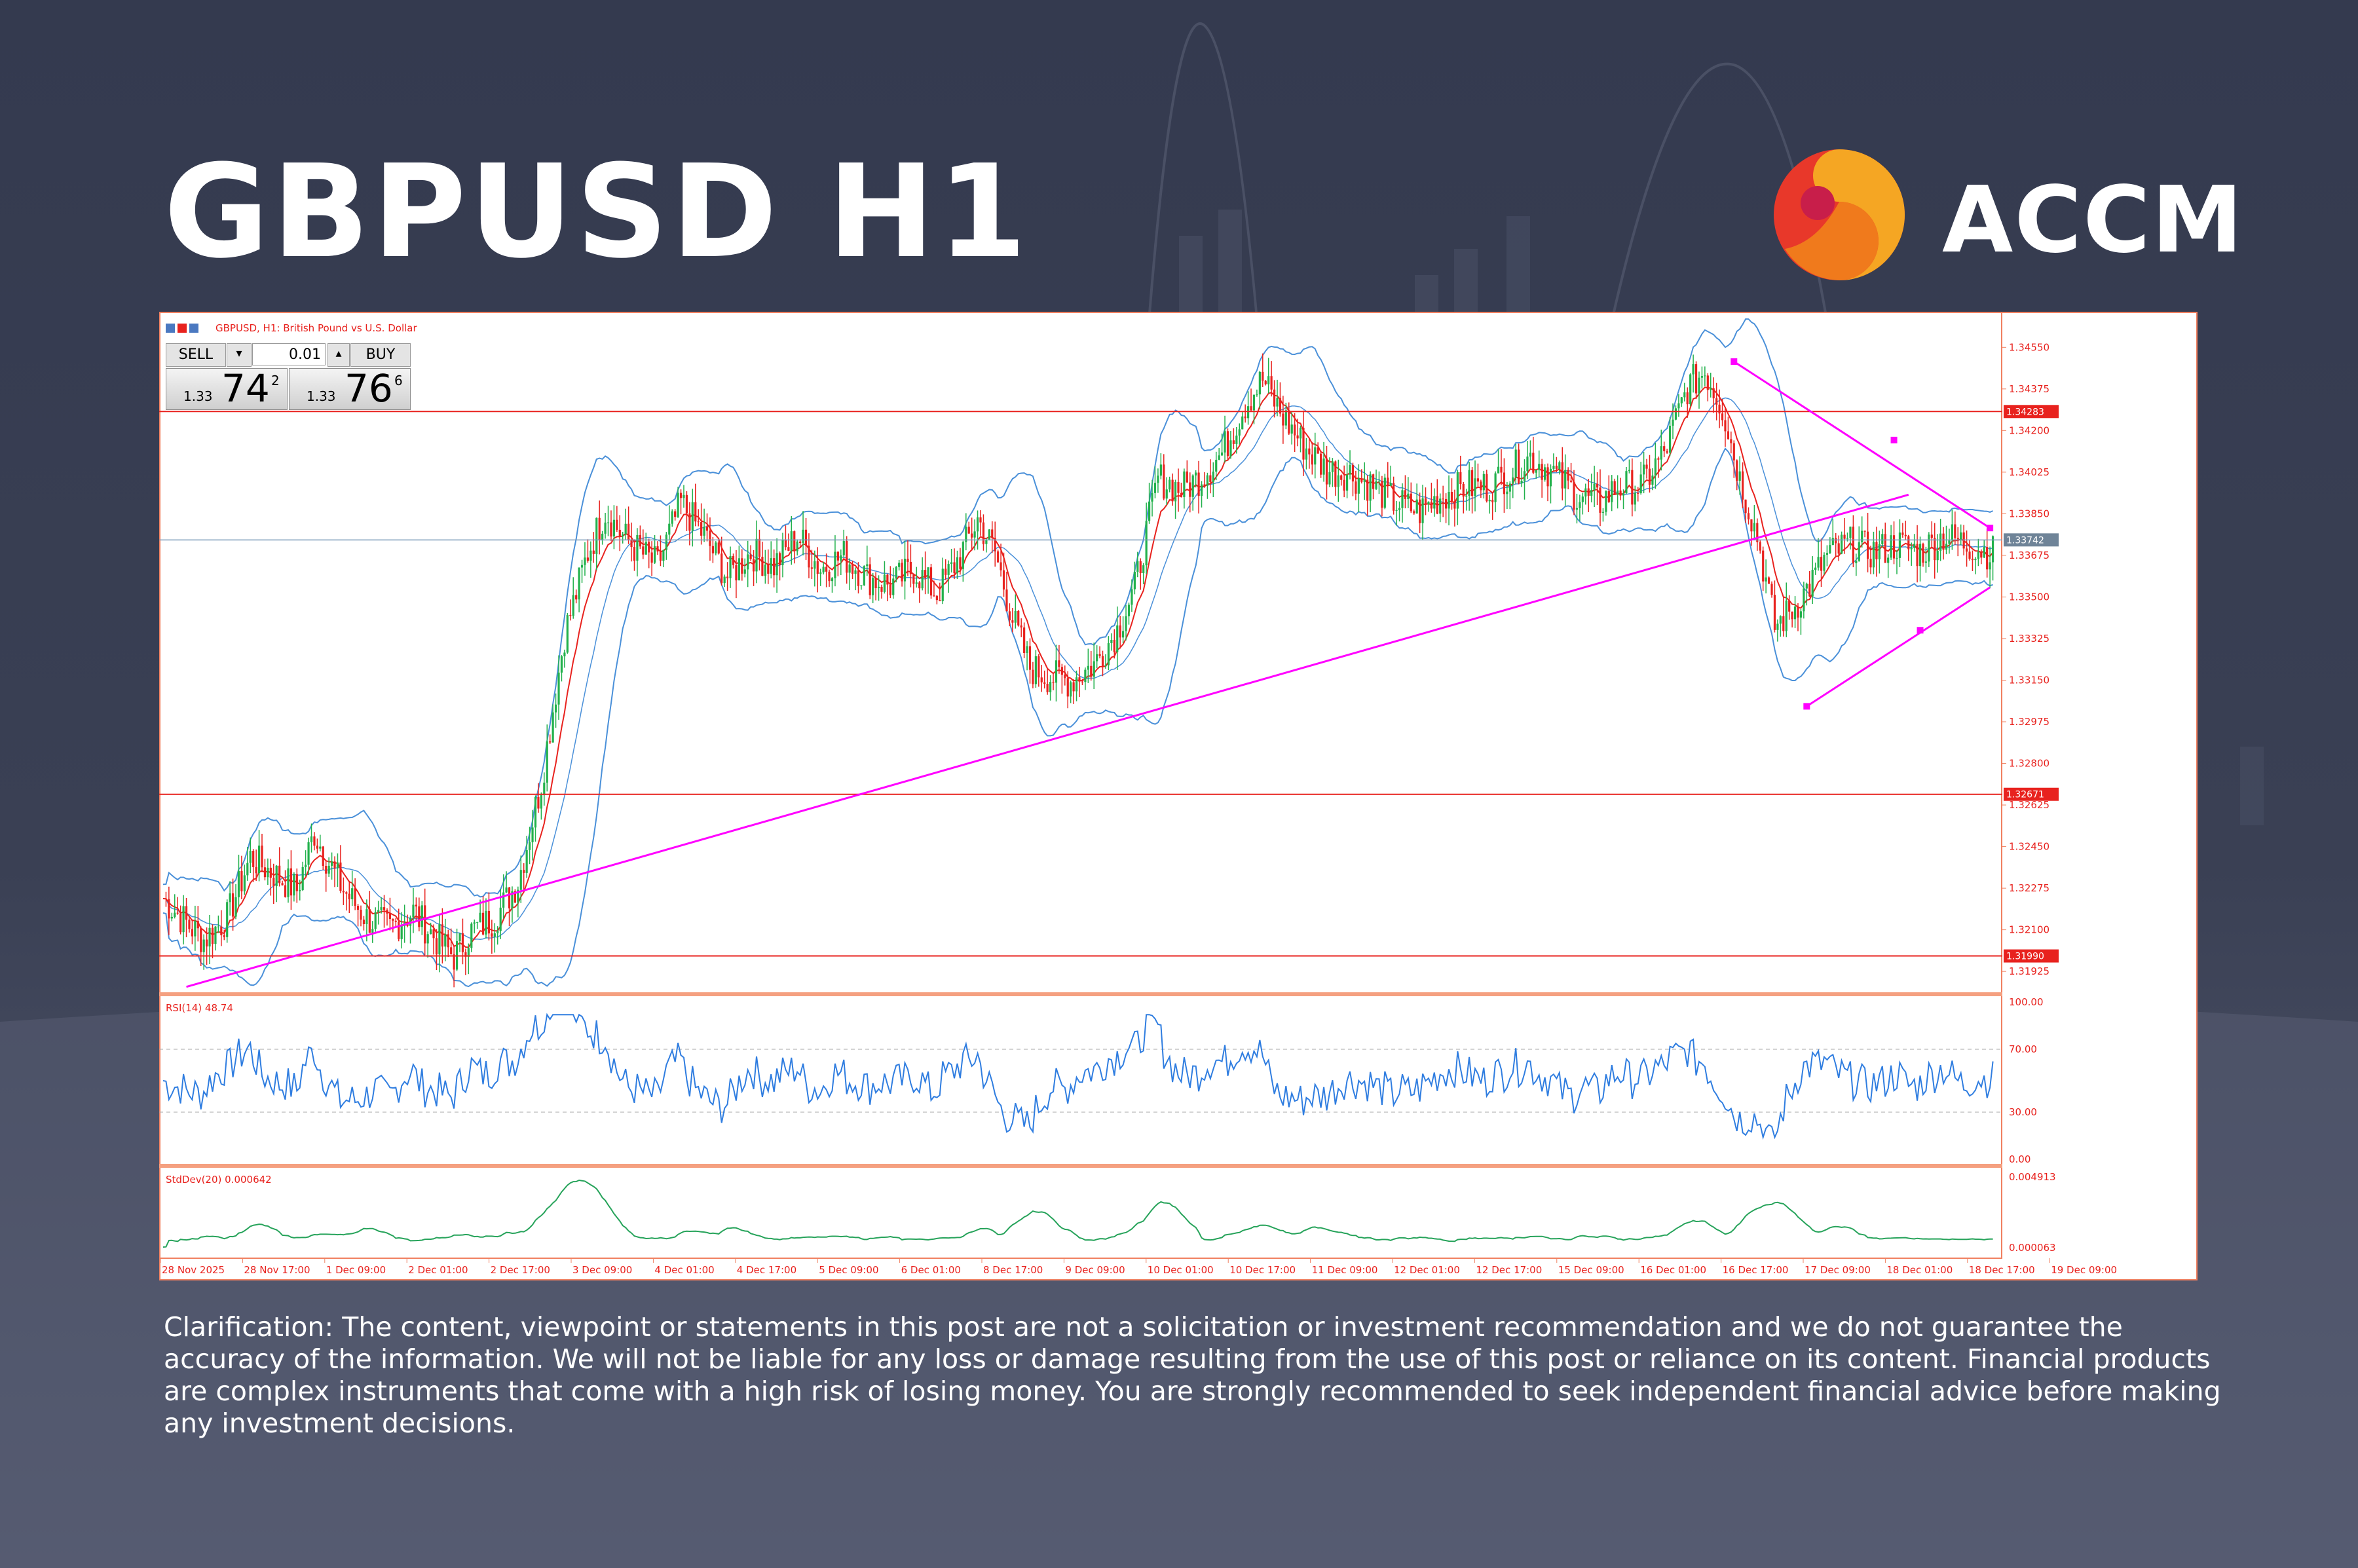 This screenshot has height=1568, width=2358. Describe the element at coordinates (1756, 1270) in the screenshot. I see `x-tick-label: 16 Dec 17:00` at that location.